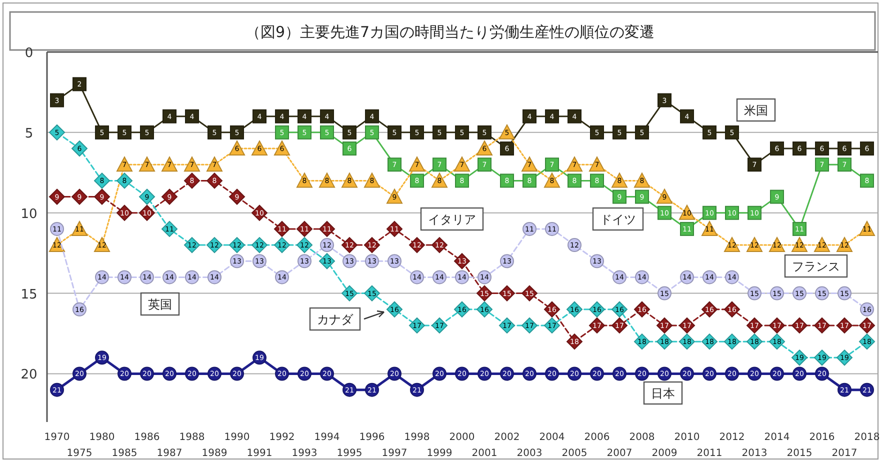 The width and height of the screenshot is (881, 460). Describe the element at coordinates (755, 453) in the screenshot. I see `x-tick-label: 2013` at that location.